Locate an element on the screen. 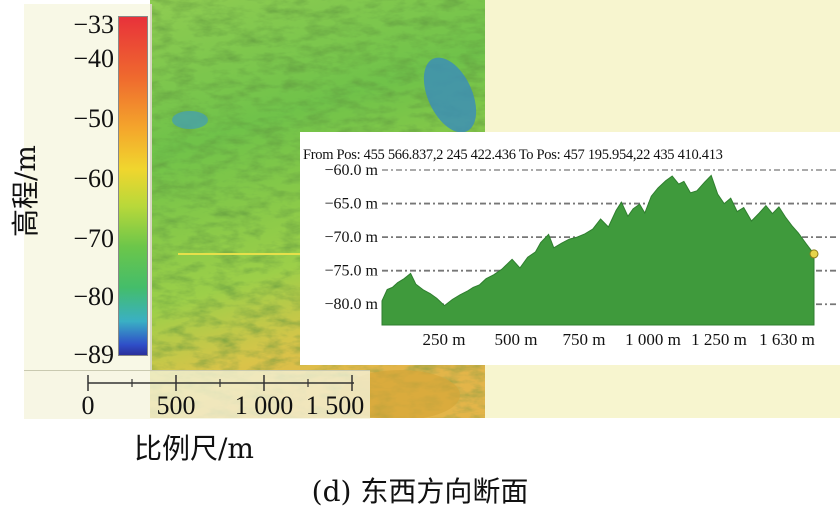 The image size is (840, 509). x-tick-label: 1 630 m is located at coordinates (787, 339).